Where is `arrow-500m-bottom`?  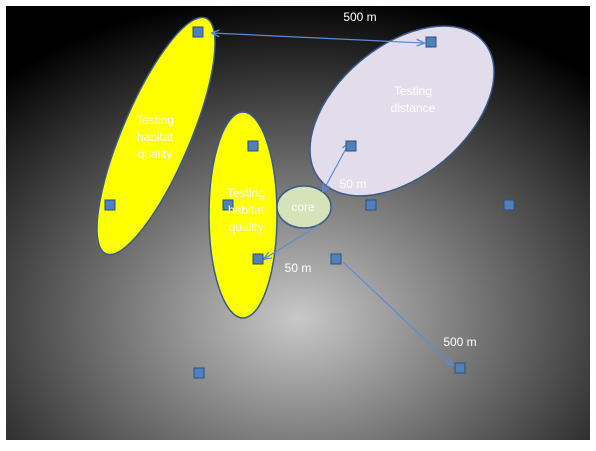
arrow-500m-bottom is located at coordinates (397, 313).